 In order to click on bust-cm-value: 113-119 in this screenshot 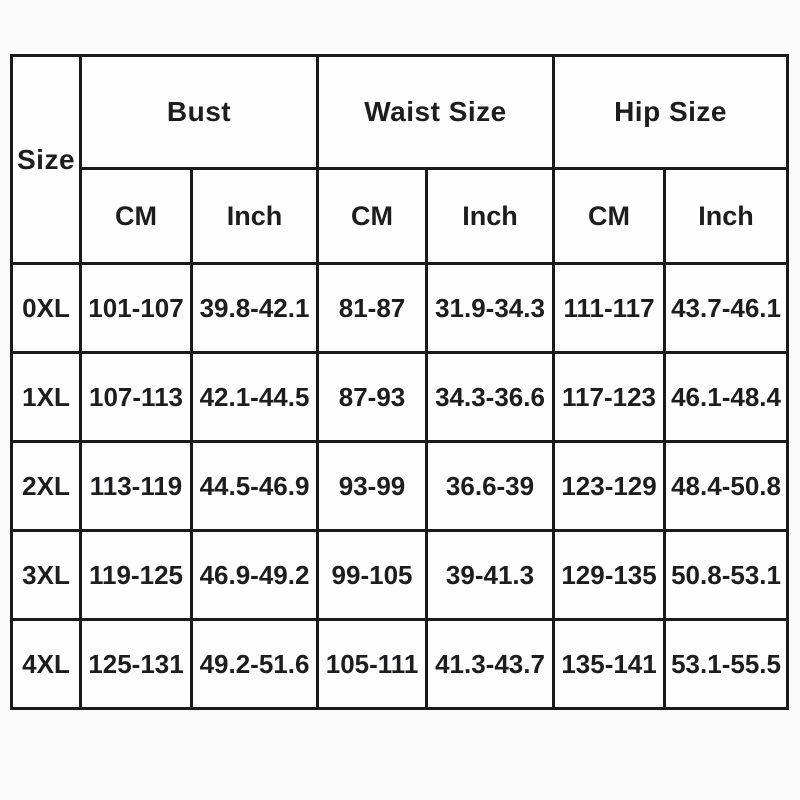, I will do `click(136, 486)`.